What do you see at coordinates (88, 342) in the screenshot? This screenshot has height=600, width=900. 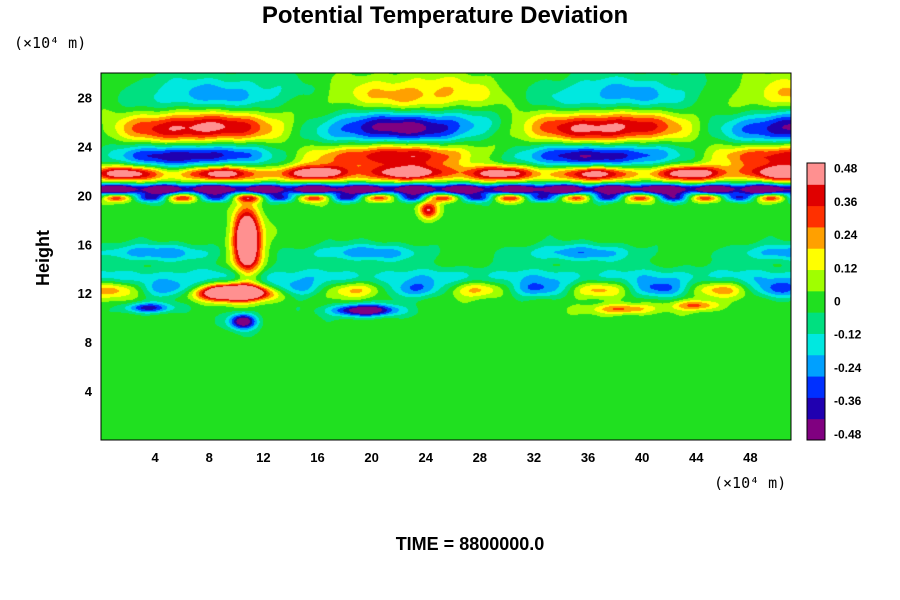 I see `y-tick-label: 8` at bounding box center [88, 342].